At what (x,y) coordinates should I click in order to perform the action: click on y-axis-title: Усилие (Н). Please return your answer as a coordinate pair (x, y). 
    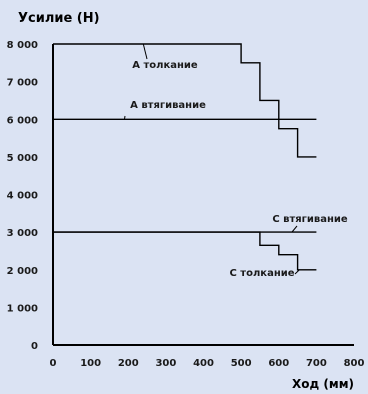
    Looking at the image, I should click on (59, 18).